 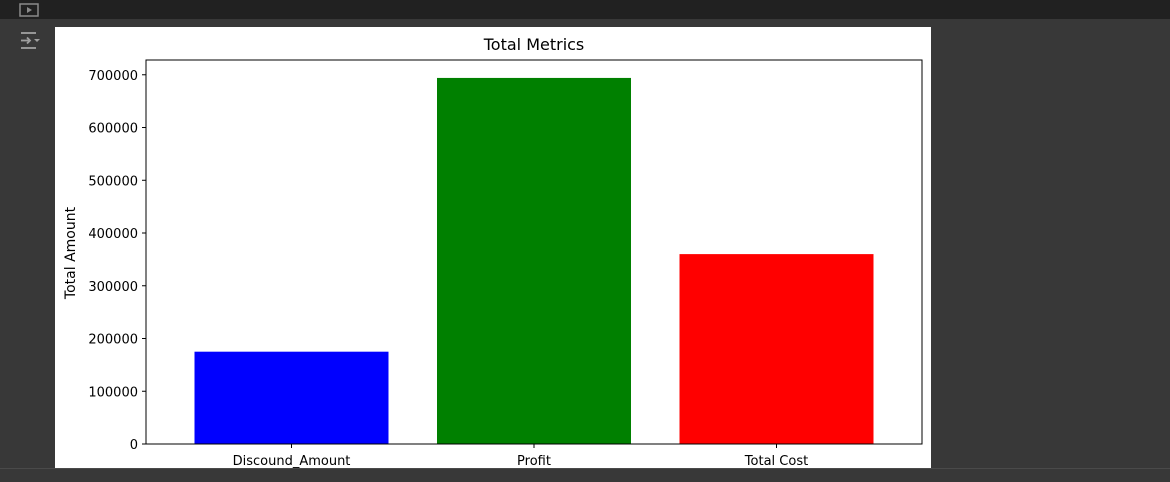 I want to click on bar-discound-amount, so click(x=291, y=397).